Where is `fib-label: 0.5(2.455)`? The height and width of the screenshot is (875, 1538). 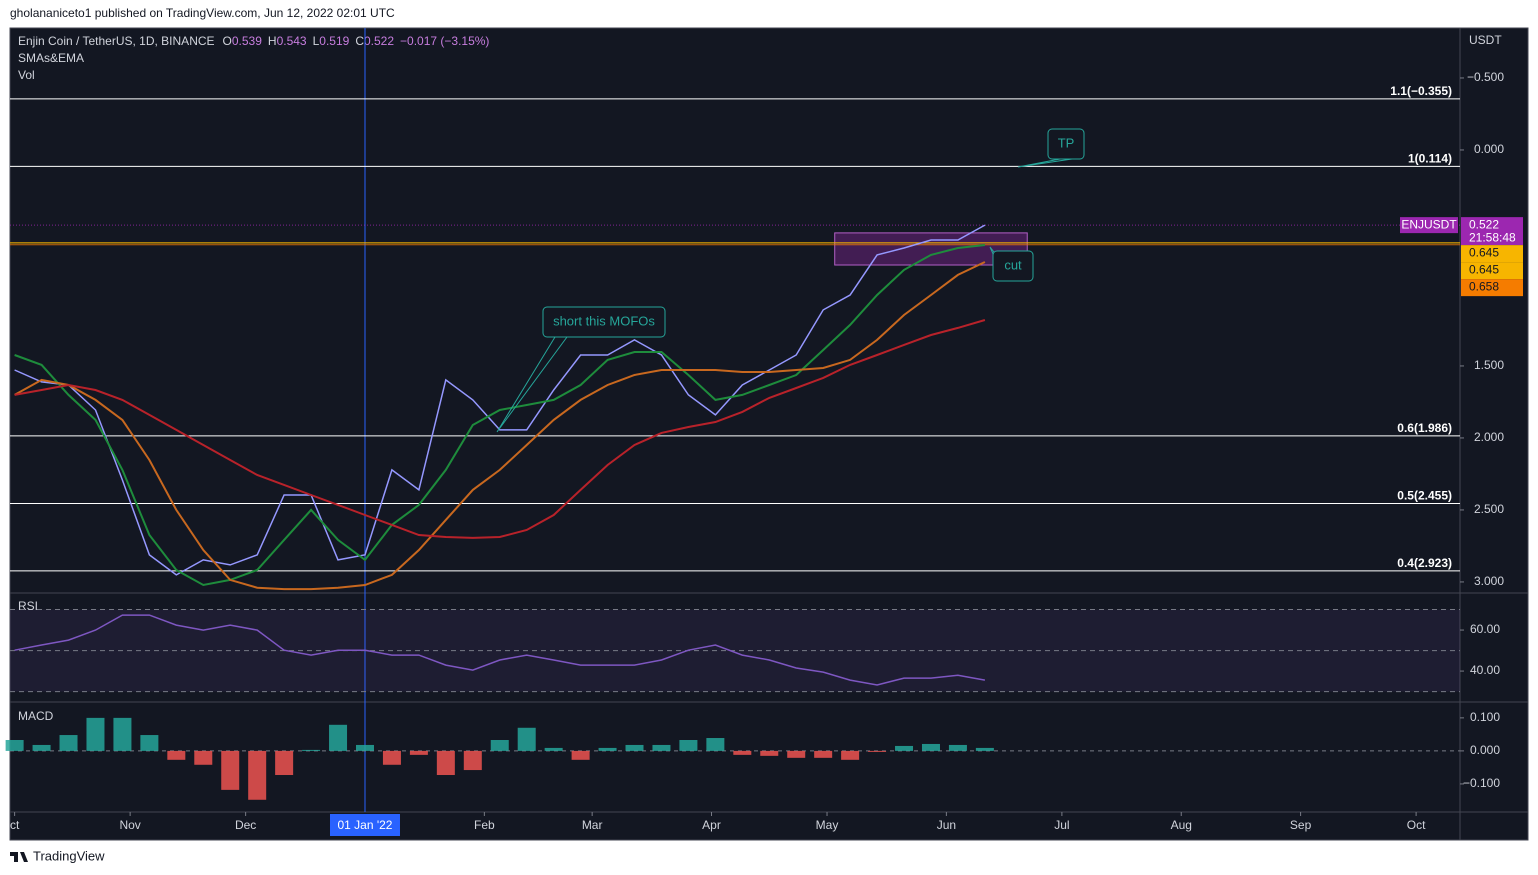 fib-label: 0.5(2.455) is located at coordinates (1424, 496).